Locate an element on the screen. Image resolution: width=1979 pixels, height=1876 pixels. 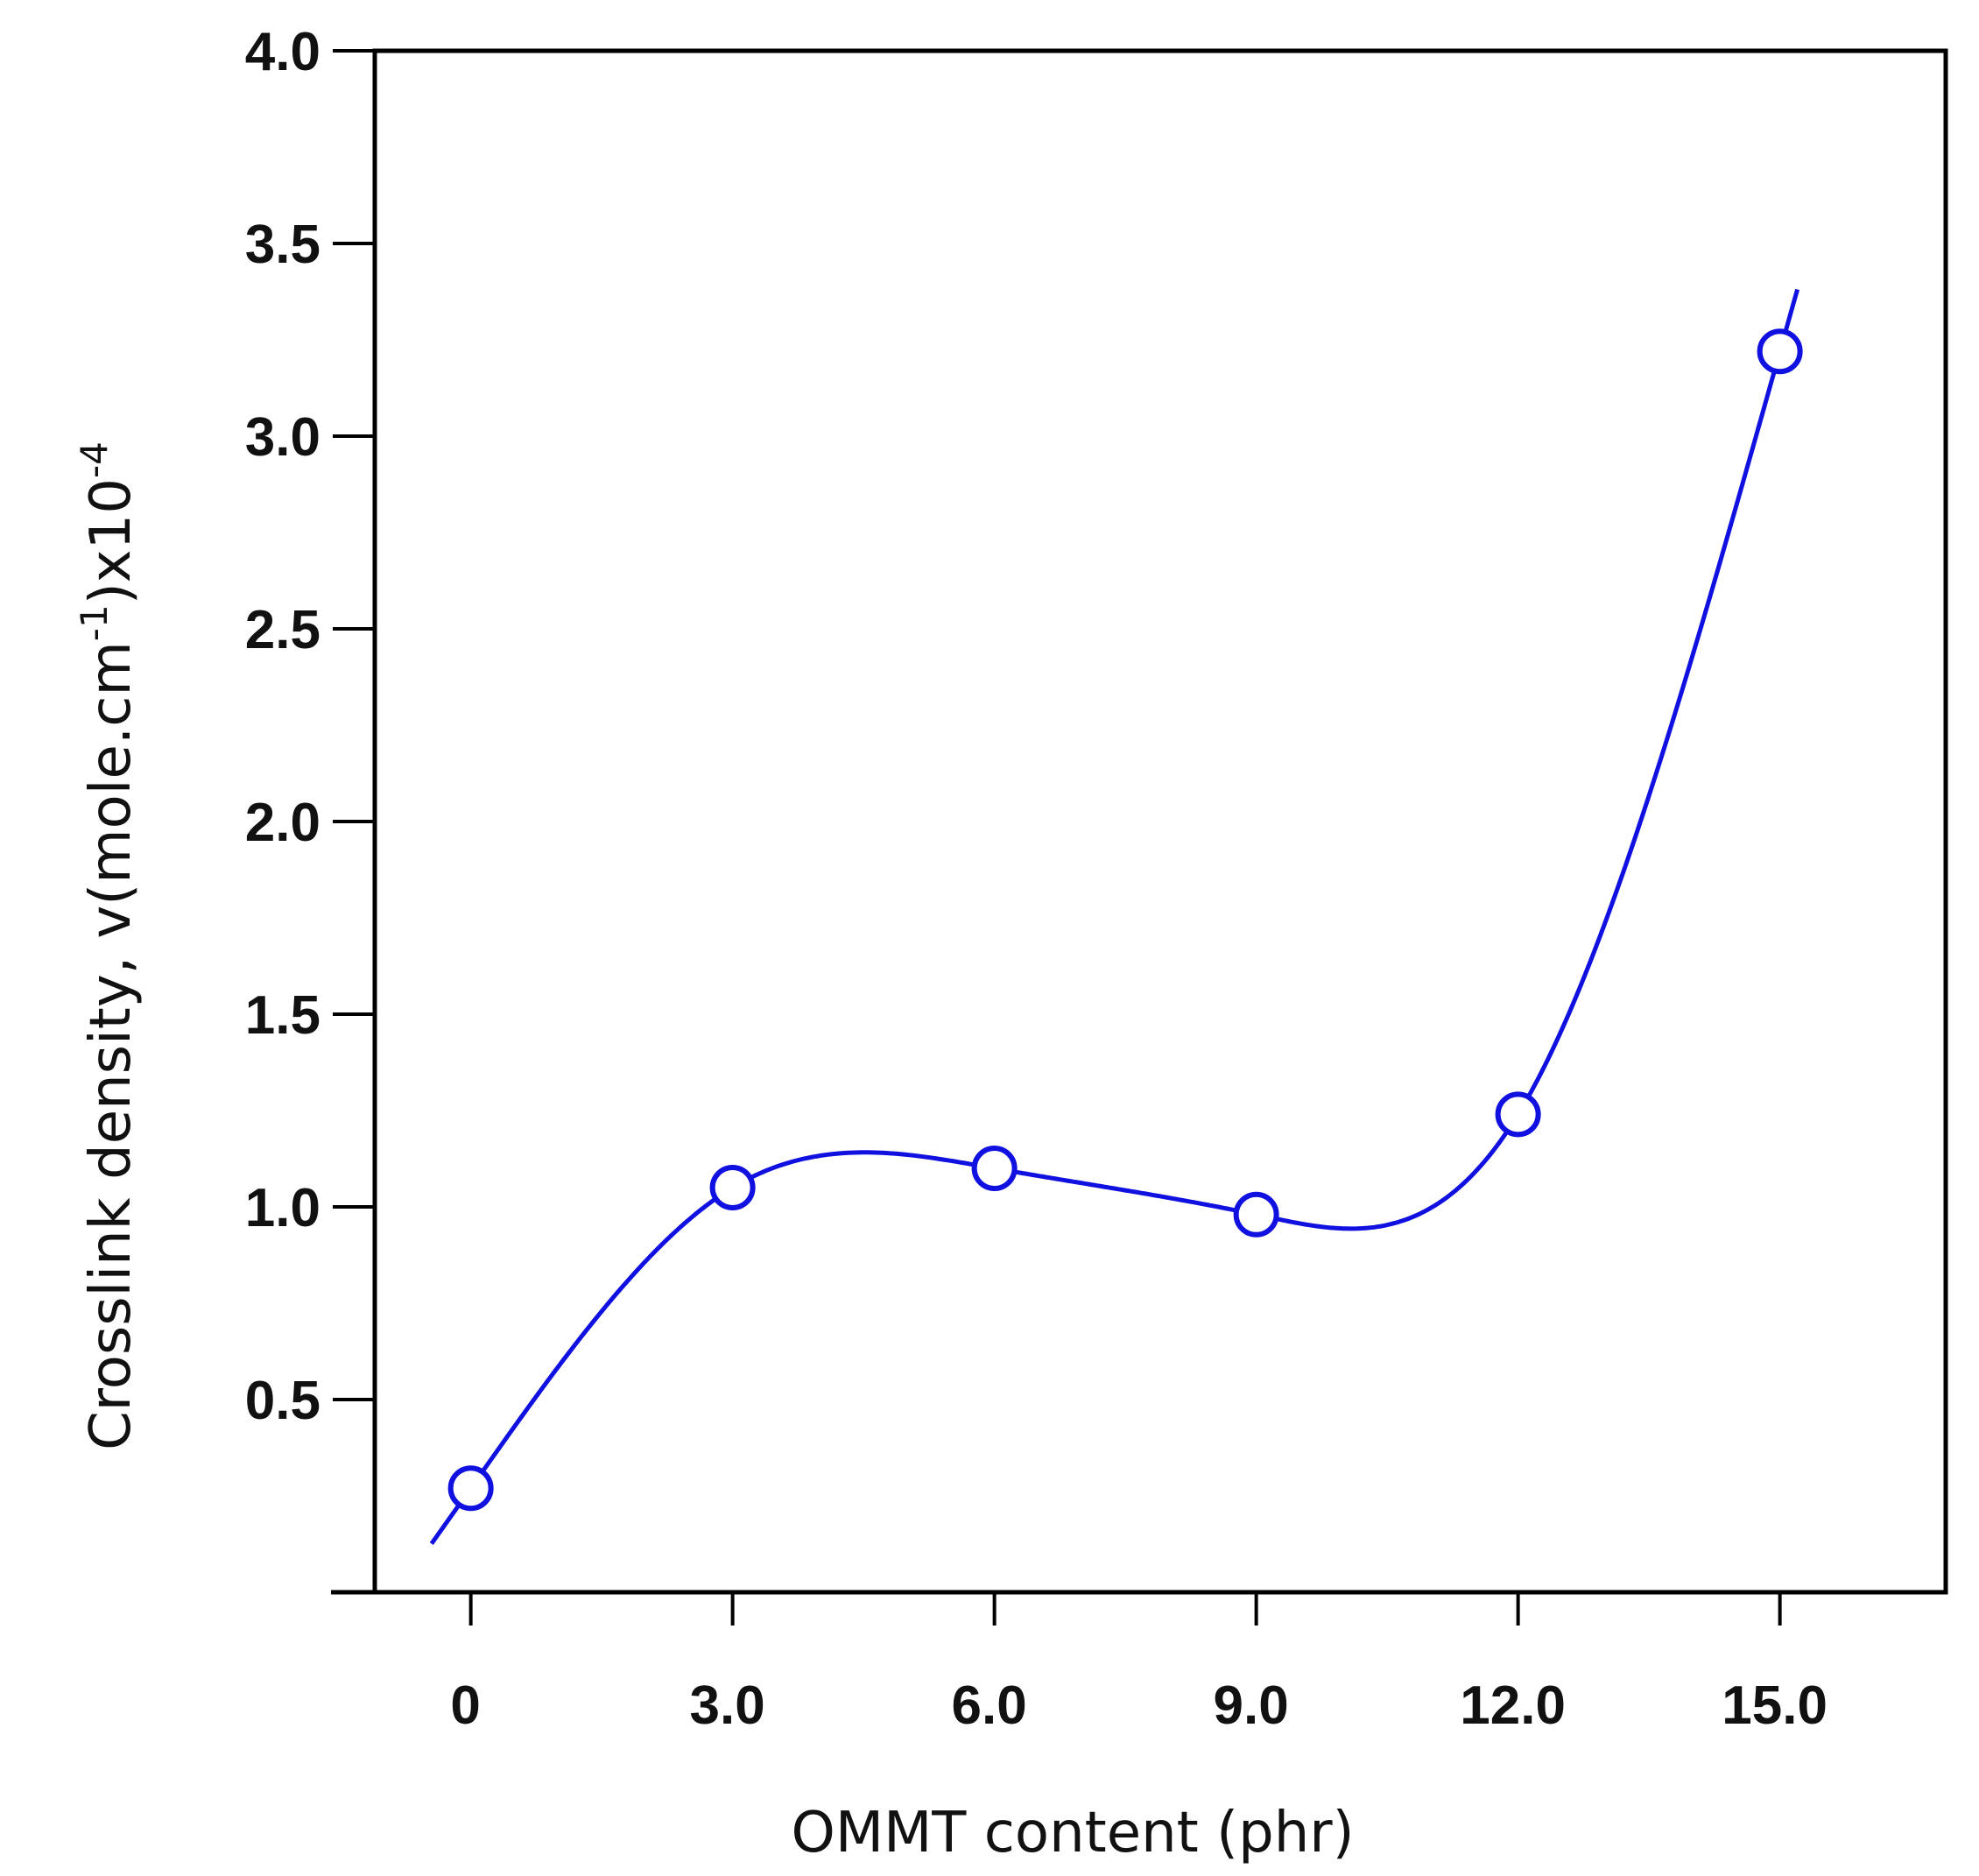
y-tick-label: 1.0 is located at coordinates (282, 1208).